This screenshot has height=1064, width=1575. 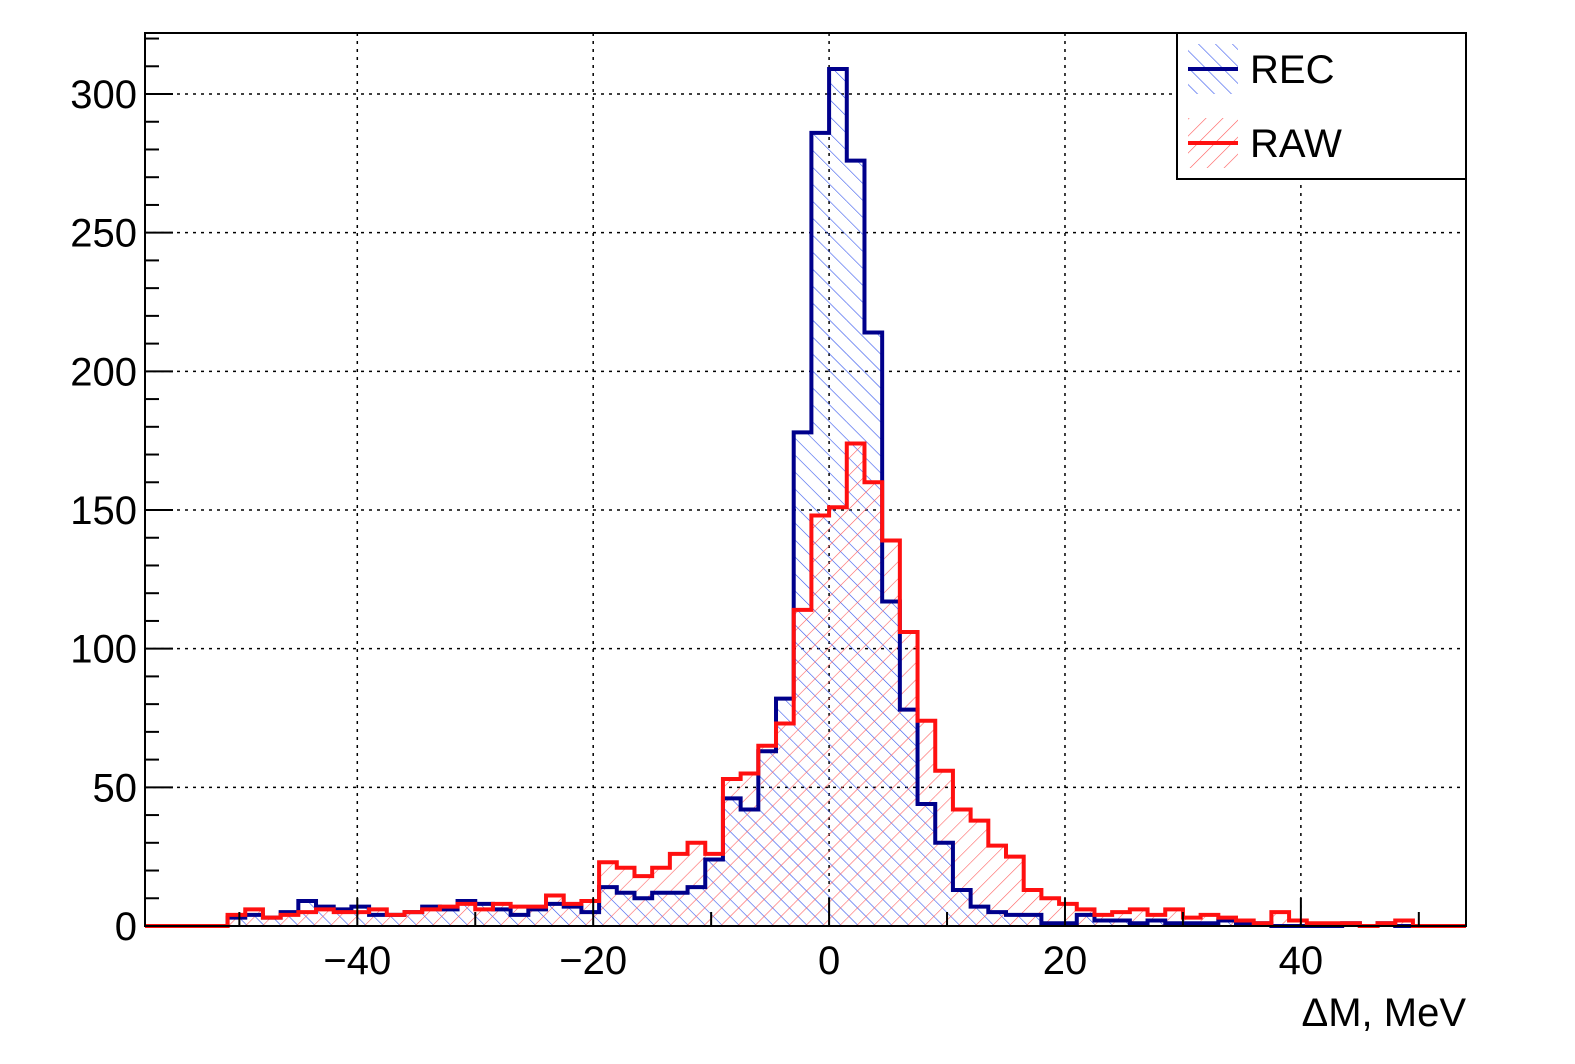 What do you see at coordinates (103, 372) in the screenshot?
I see `y-tick-label-4: 200` at bounding box center [103, 372].